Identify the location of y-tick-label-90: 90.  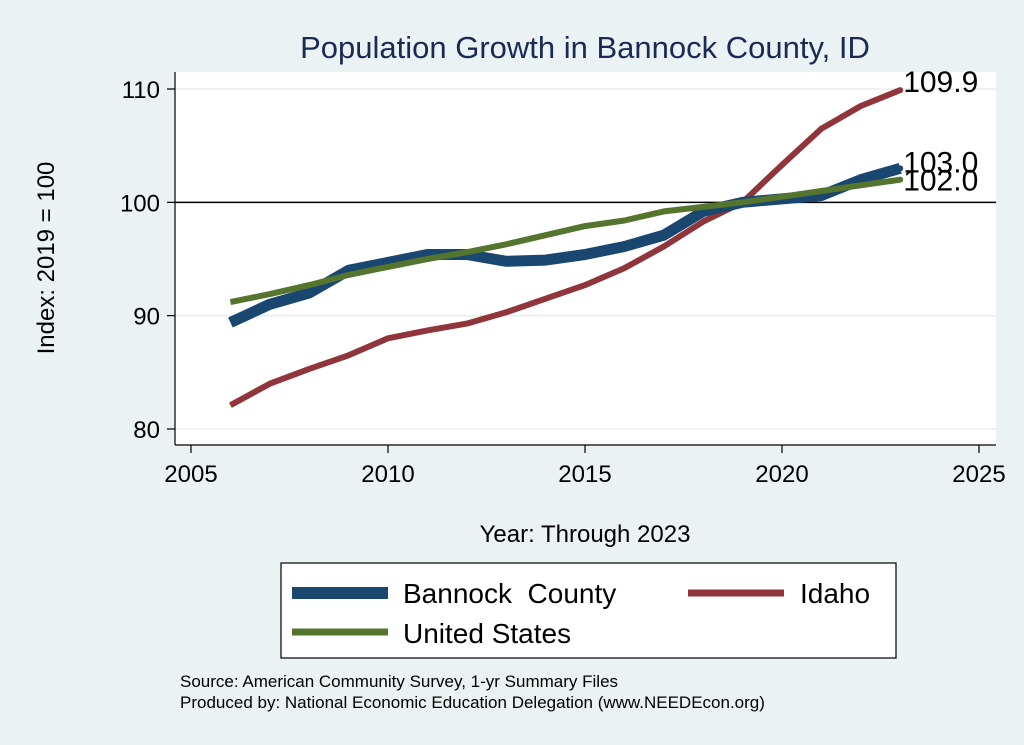
(146, 317).